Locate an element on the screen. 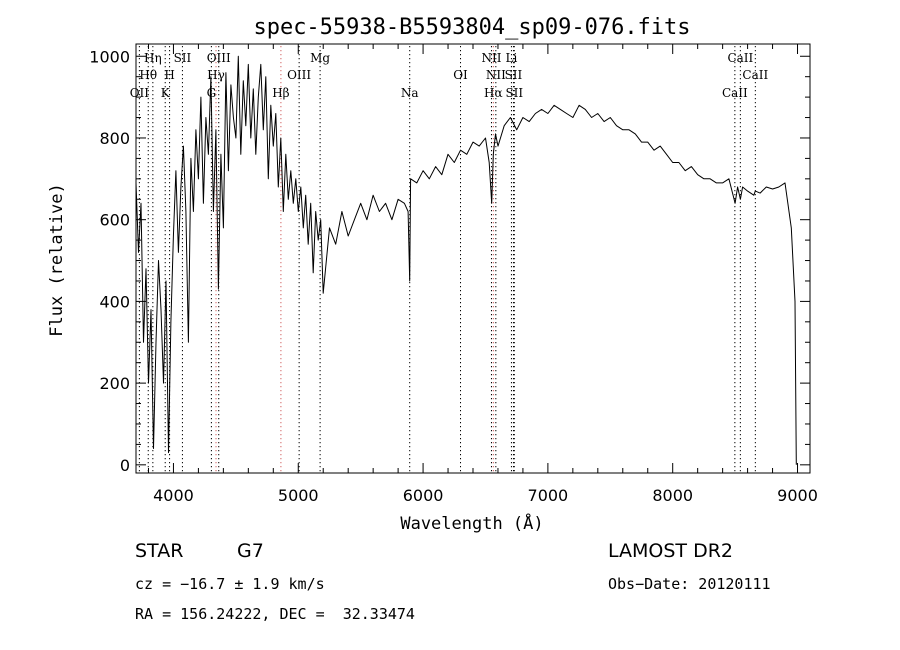 Image resolution: width=900 pixels, height=650 pixels. y-tick-label: 400 is located at coordinates (114, 301).